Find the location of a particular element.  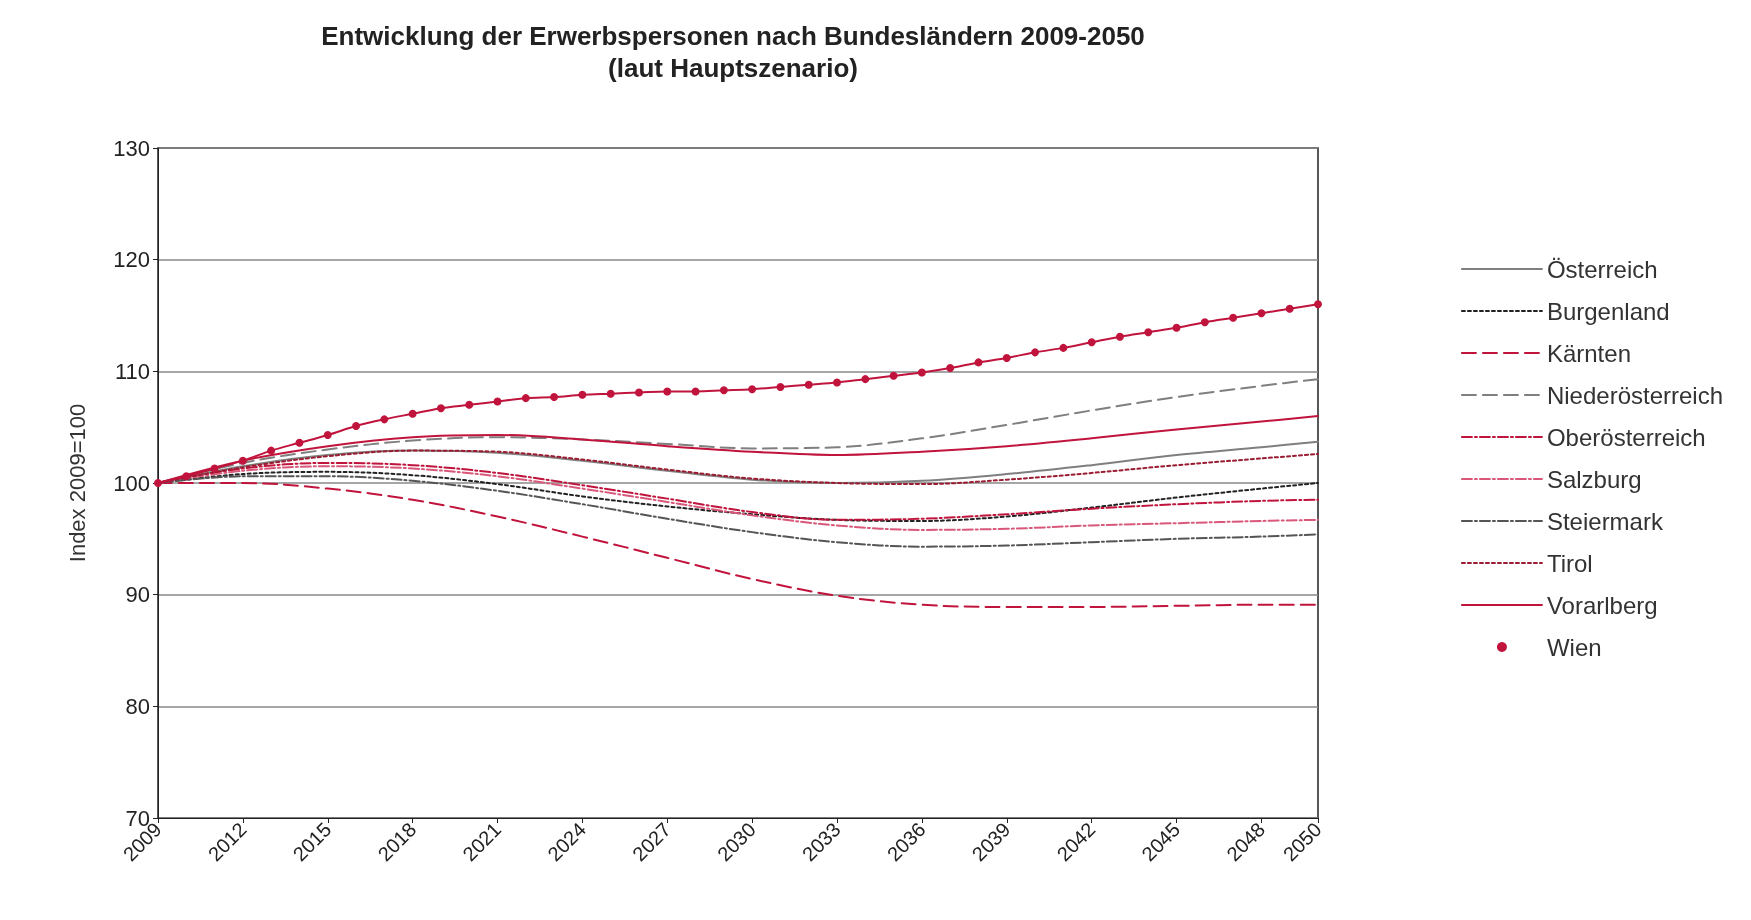

y-tick-label: 90 is located at coordinates (137, 595).